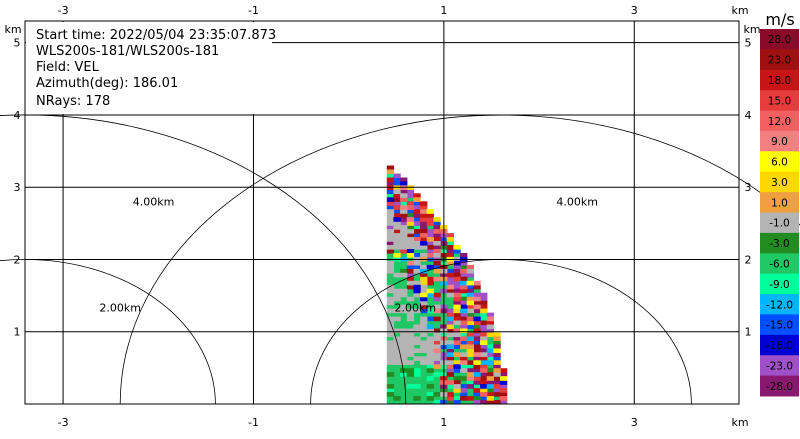  What do you see at coordinates (63, 10) in the screenshot?
I see `x-tick-label-top: -3` at bounding box center [63, 10].